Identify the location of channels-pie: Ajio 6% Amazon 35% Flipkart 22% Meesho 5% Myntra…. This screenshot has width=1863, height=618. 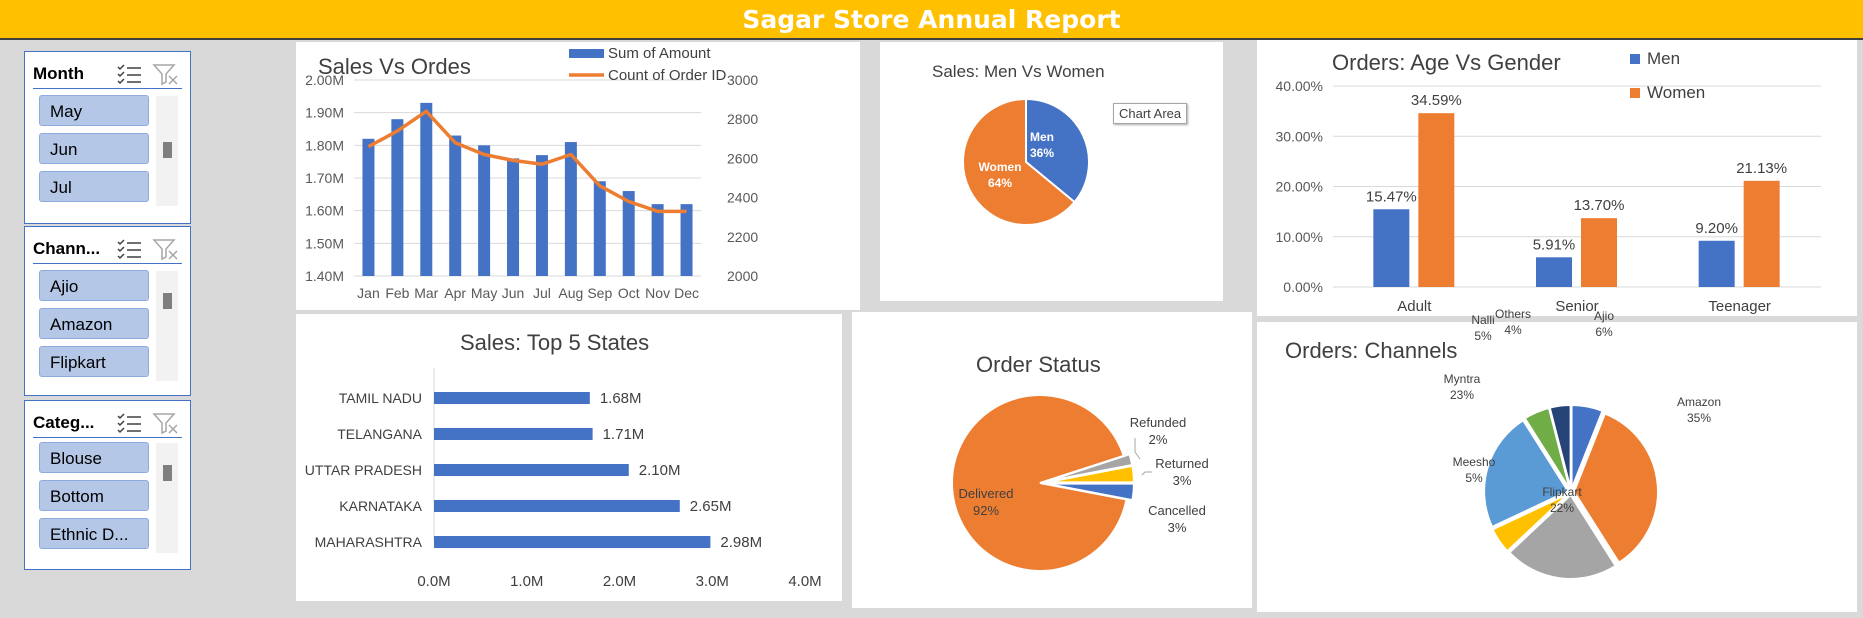
(1582, 443).